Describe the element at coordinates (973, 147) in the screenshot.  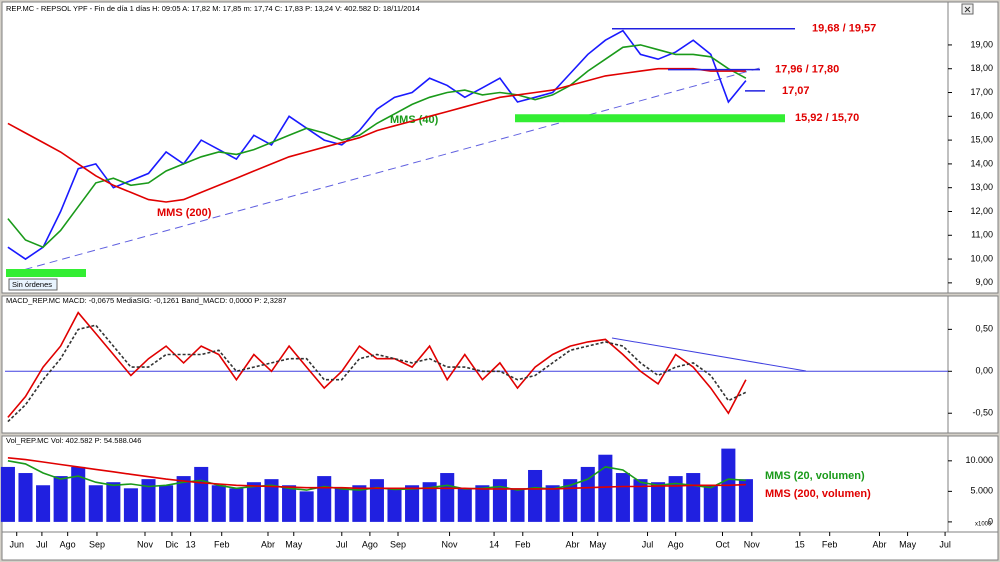
I see `price-axis` at that location.